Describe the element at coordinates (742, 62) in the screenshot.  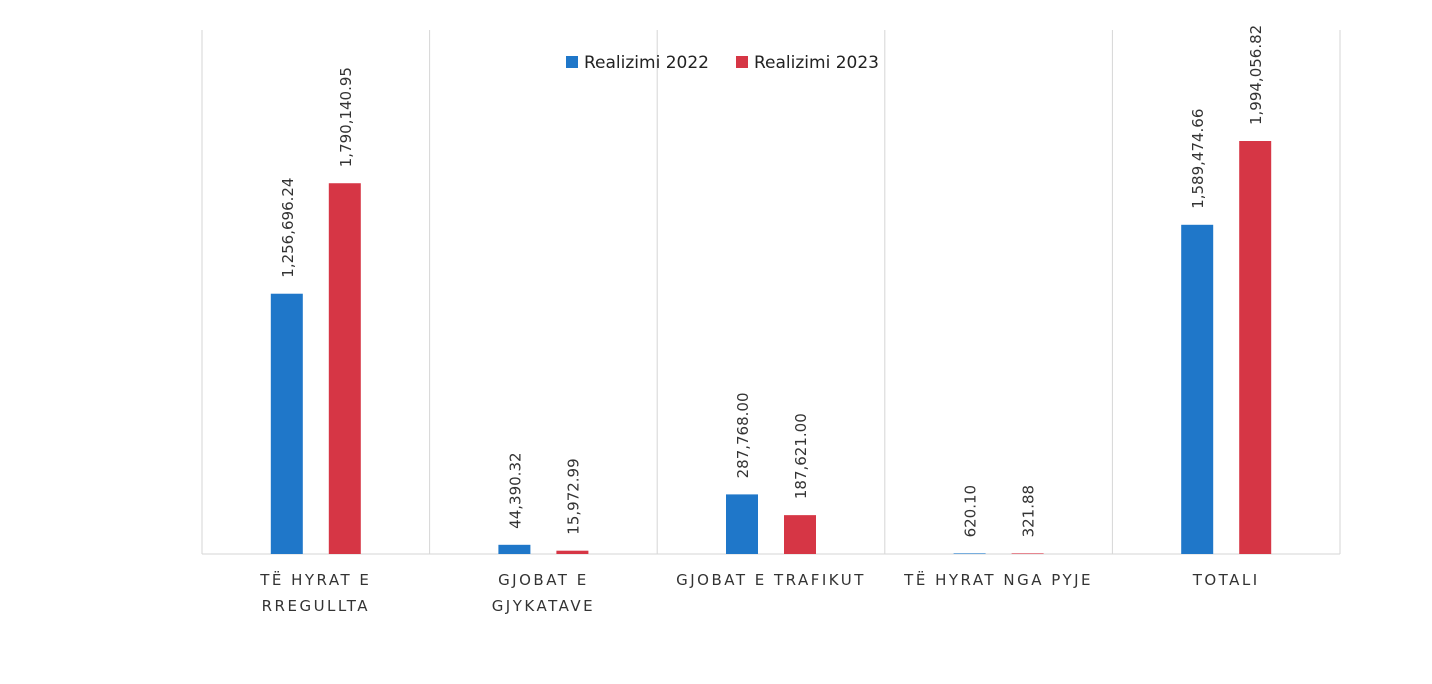
I see `legend-swatch-2023` at that location.